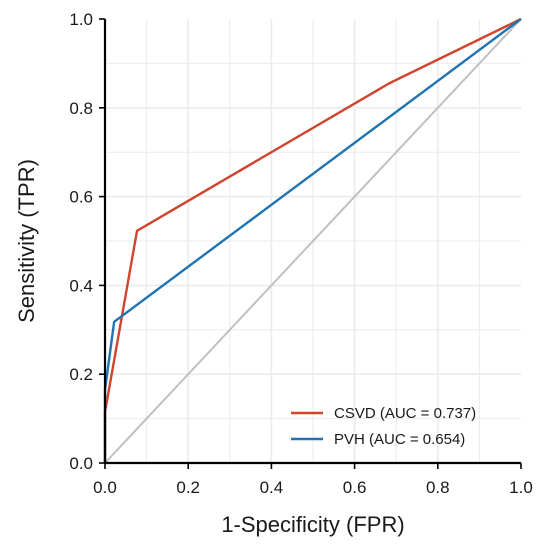  What do you see at coordinates (405, 413) in the screenshot?
I see `legend-label-csvd: CSVD (AUC = 0.737)` at bounding box center [405, 413].